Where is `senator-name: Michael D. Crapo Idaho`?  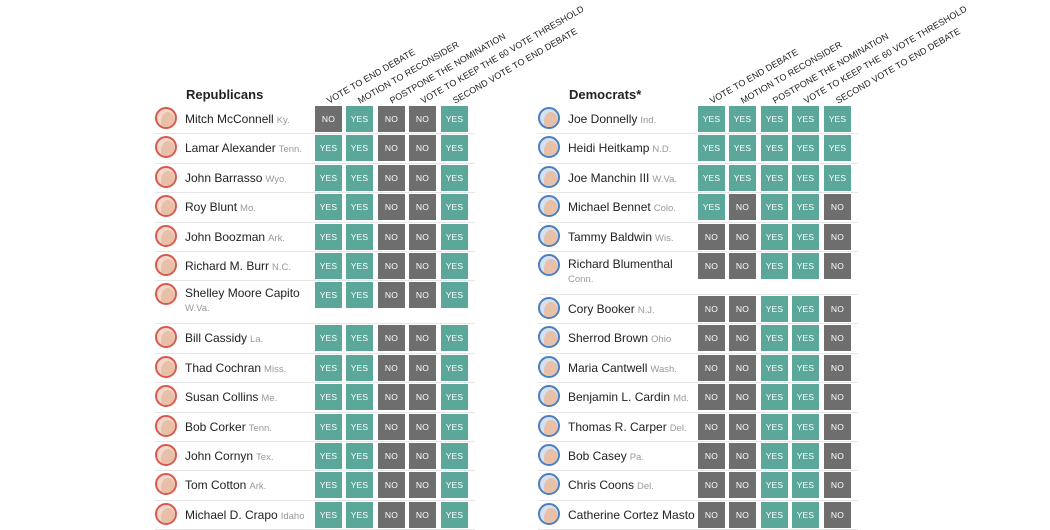
senator-name: Michael D. Crapo Idaho is located at coordinates (244, 515).